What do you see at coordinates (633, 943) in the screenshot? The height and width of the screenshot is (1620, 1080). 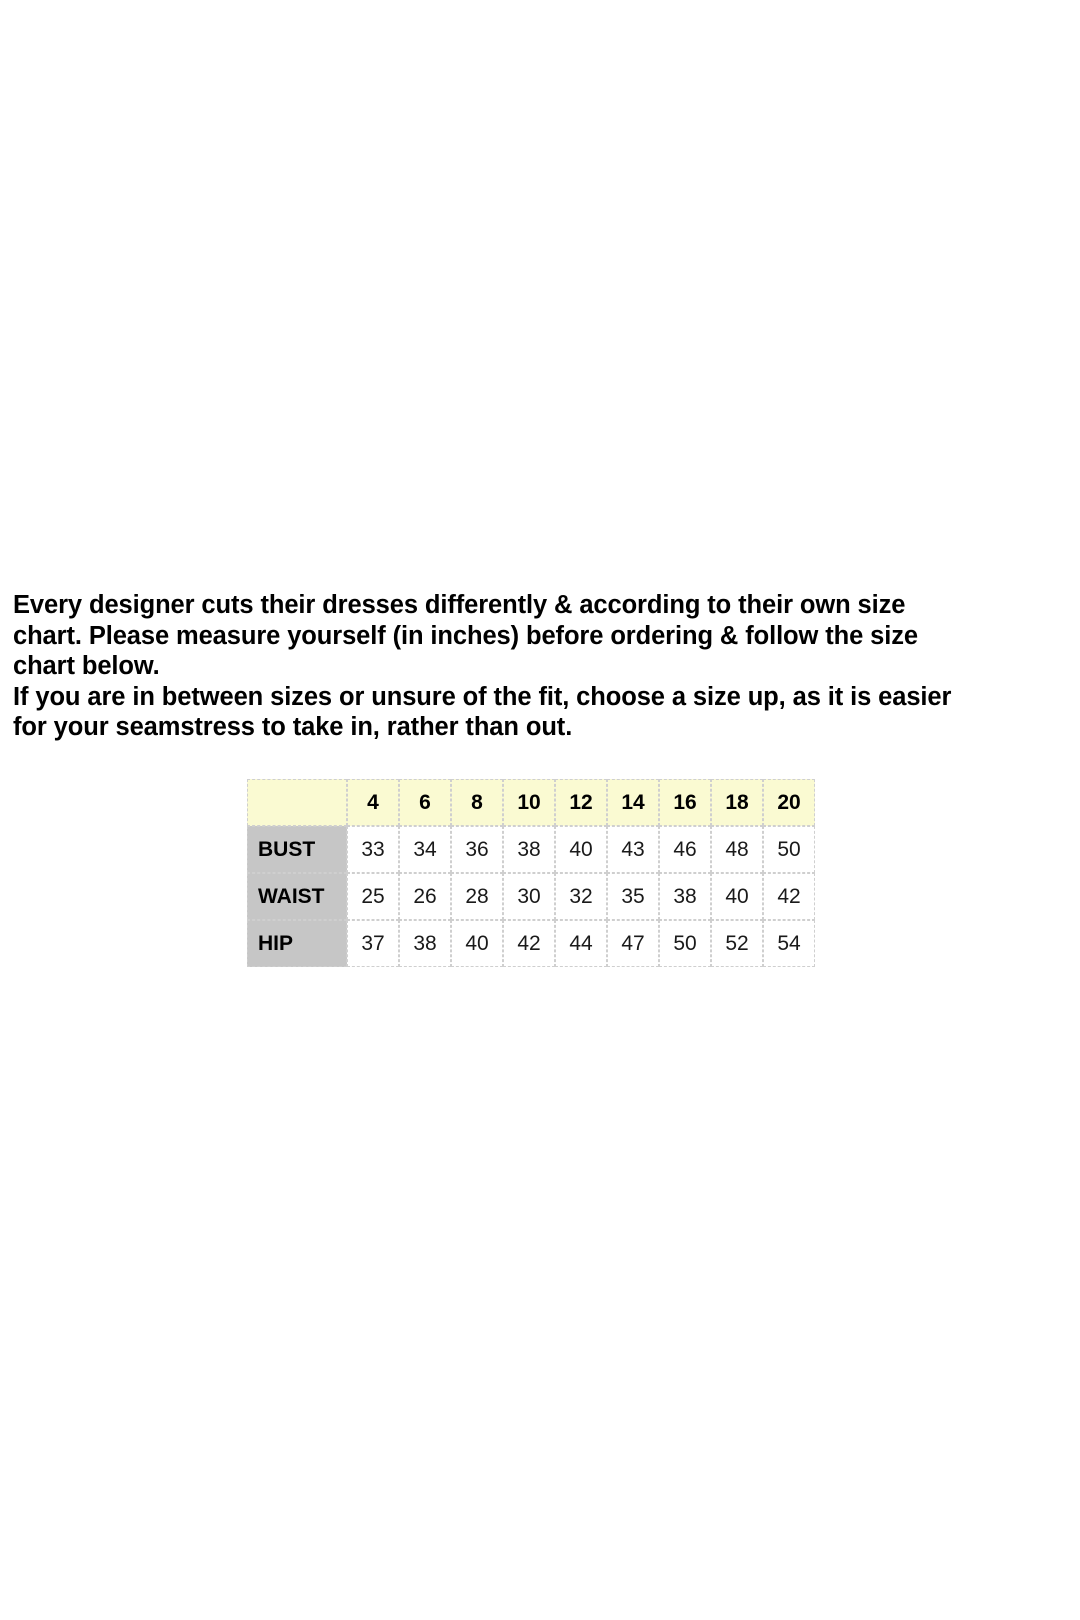 I see `hip-size-14: 47` at bounding box center [633, 943].